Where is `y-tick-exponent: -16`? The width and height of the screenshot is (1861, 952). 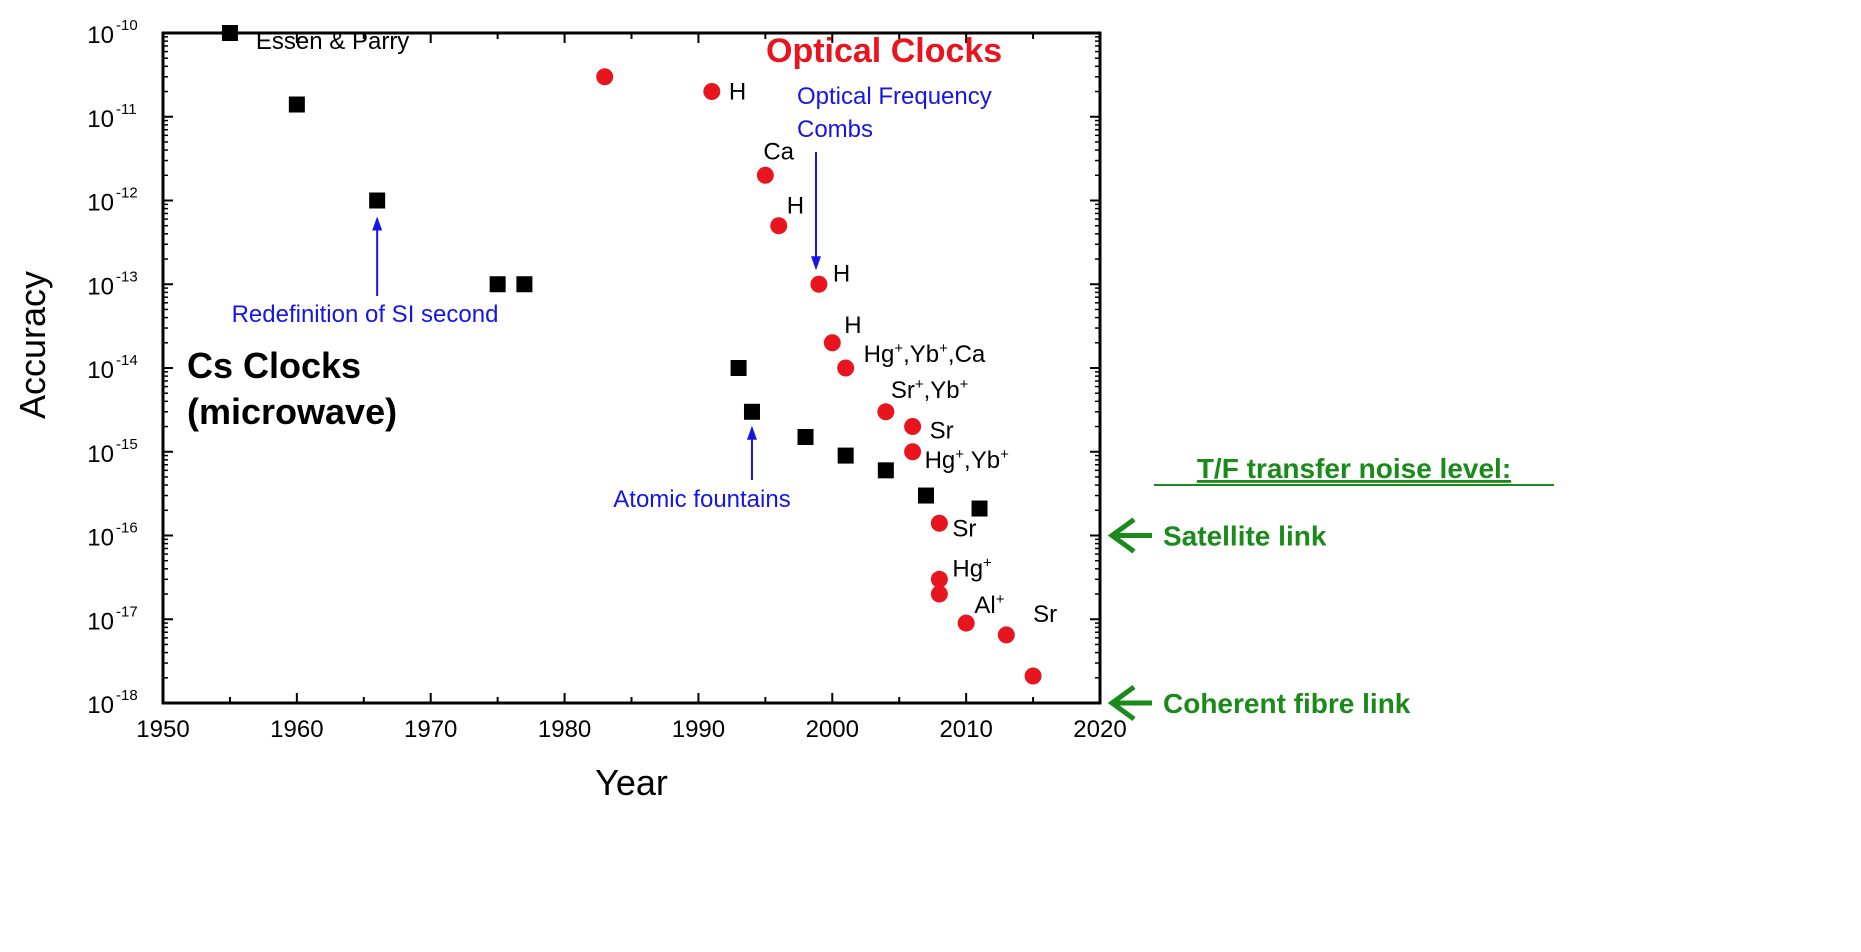
y-tick-exponent: -16 is located at coordinates (127, 528).